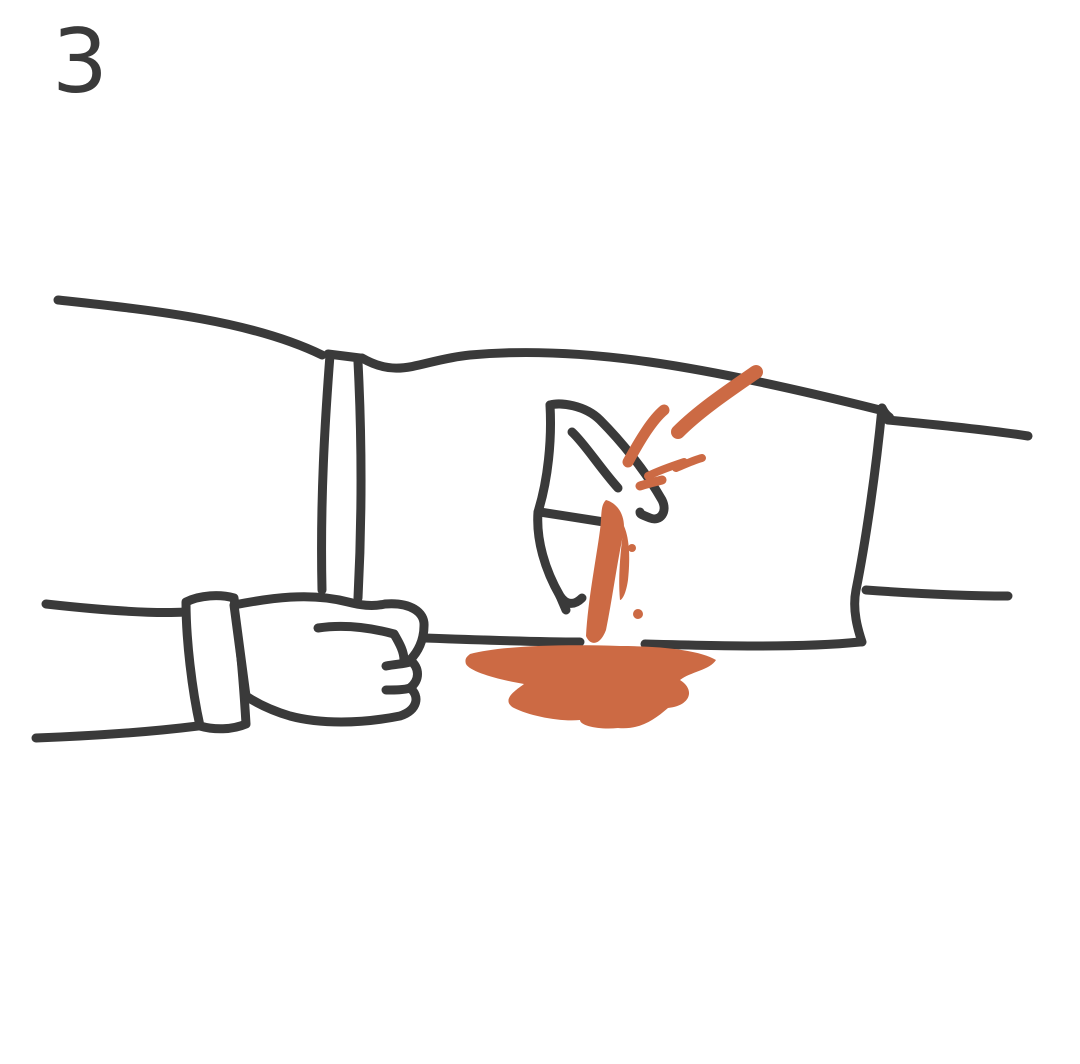 This screenshot has width=1080, height=1064. What do you see at coordinates (872, 525) in the screenshot?
I see `bandage-wrap` at bounding box center [872, 525].